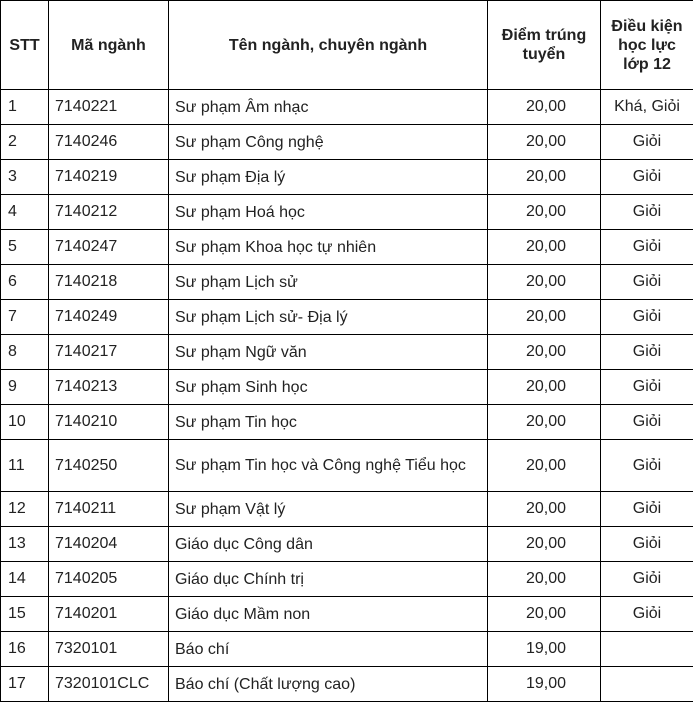 This screenshot has height=703, width=693. What do you see at coordinates (646, 107) in the screenshot?
I see `row-condition: Khá, Giỏi` at bounding box center [646, 107].